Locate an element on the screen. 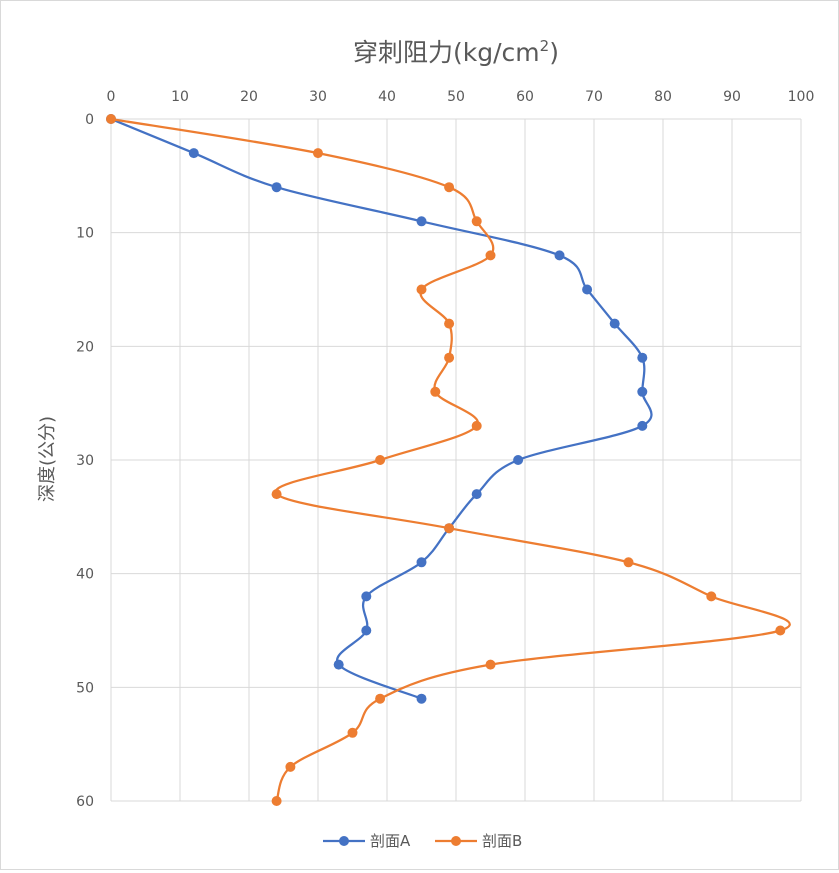 The height and width of the screenshot is (873, 839). x-tick-label: 0 is located at coordinates (111, 97).